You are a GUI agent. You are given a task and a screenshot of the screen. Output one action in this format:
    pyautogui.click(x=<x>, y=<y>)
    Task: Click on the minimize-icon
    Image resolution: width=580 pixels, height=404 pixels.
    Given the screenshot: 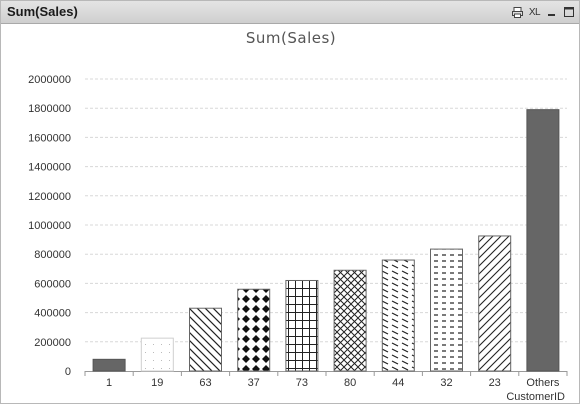 What is the action you would take?
    pyautogui.click(x=551, y=12)
    